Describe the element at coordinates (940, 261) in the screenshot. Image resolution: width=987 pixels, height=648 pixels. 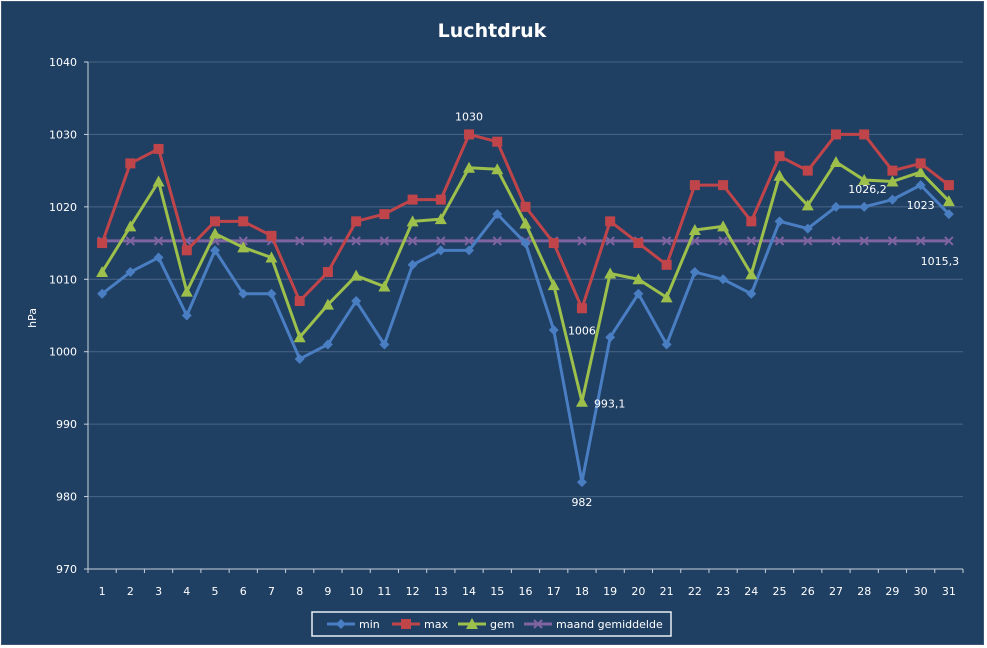
I see `data-label: 1015,3` at that location.